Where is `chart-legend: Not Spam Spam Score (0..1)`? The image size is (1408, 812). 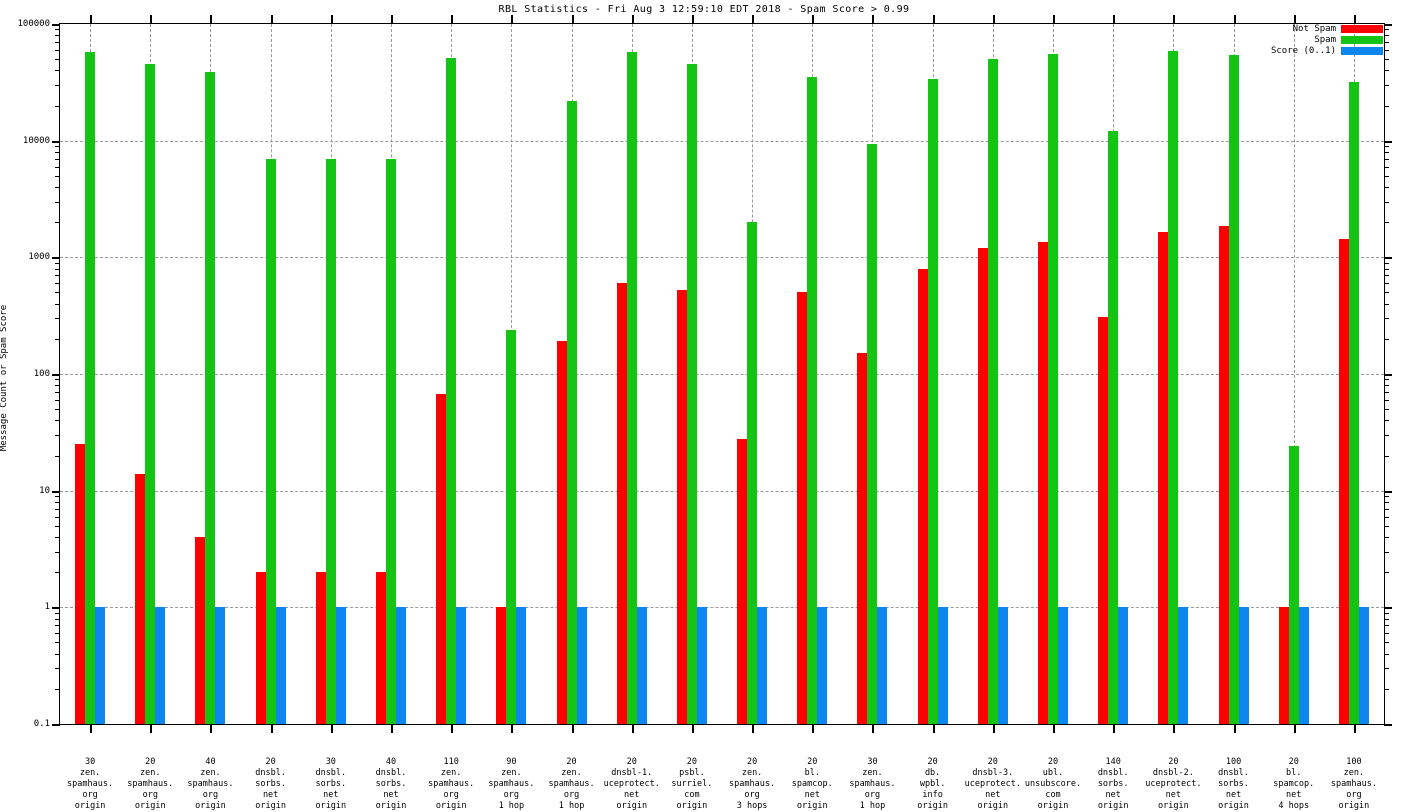 chart-legend: Not Spam Spam Score (0..1) is located at coordinates (1313, 40).